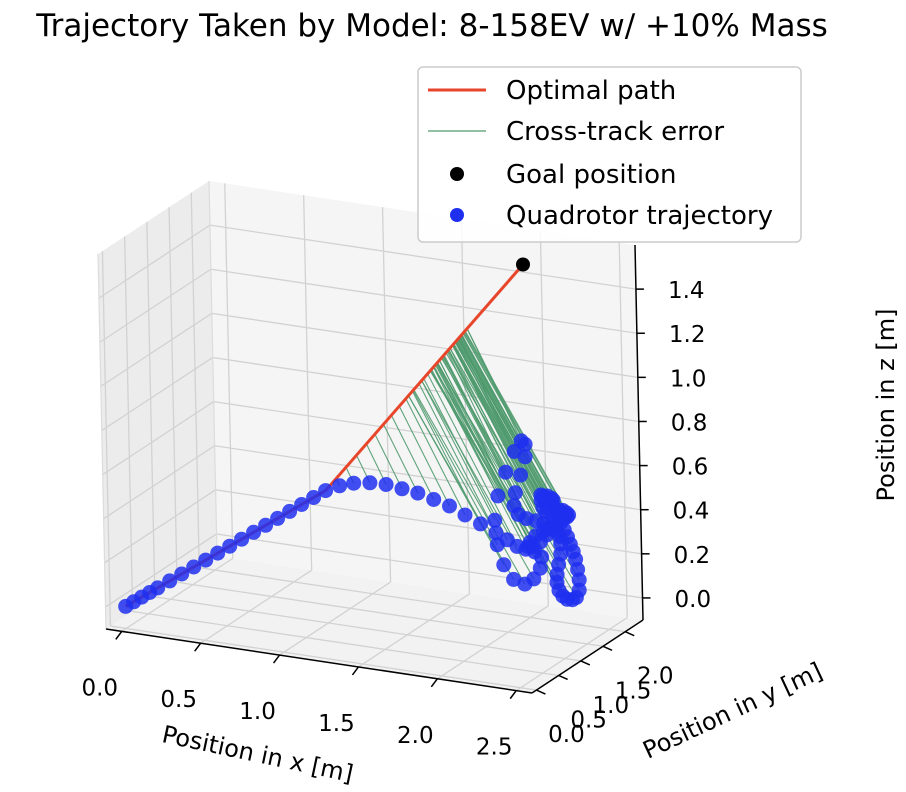 This screenshot has height=792, width=906. What do you see at coordinates (687, 335) in the screenshot?
I see `z-tick-label: 1.2` at bounding box center [687, 335].